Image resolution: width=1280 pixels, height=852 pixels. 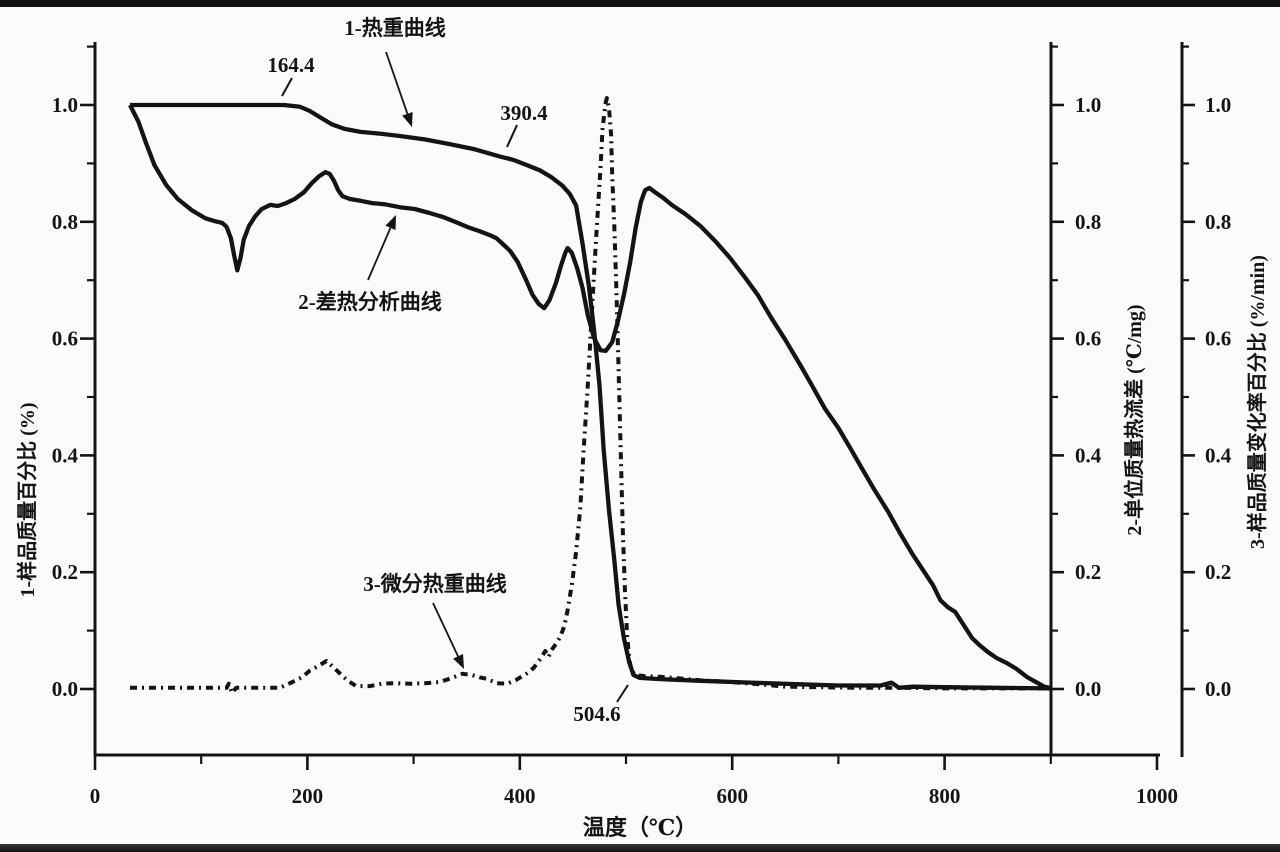 What do you see at coordinates (65, 105) in the screenshot?
I see `y-axis-left-tick-label: 1.0` at bounding box center [65, 105].